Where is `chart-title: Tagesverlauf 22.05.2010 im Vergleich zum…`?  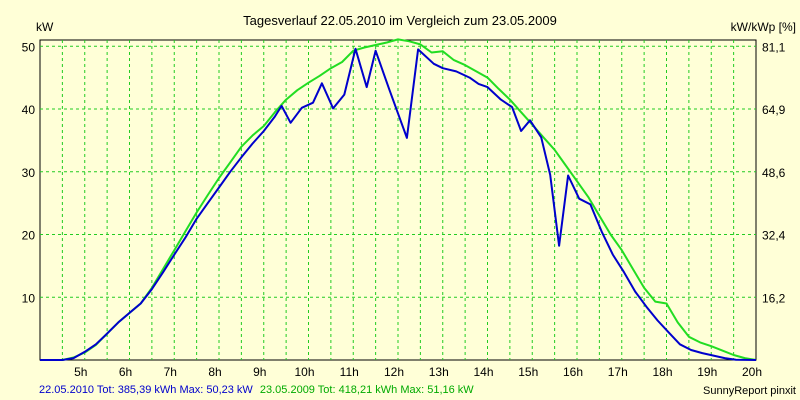
chart-title: Tagesverlauf 22.05.2010 im Vergleich zum… is located at coordinates (400, 20).